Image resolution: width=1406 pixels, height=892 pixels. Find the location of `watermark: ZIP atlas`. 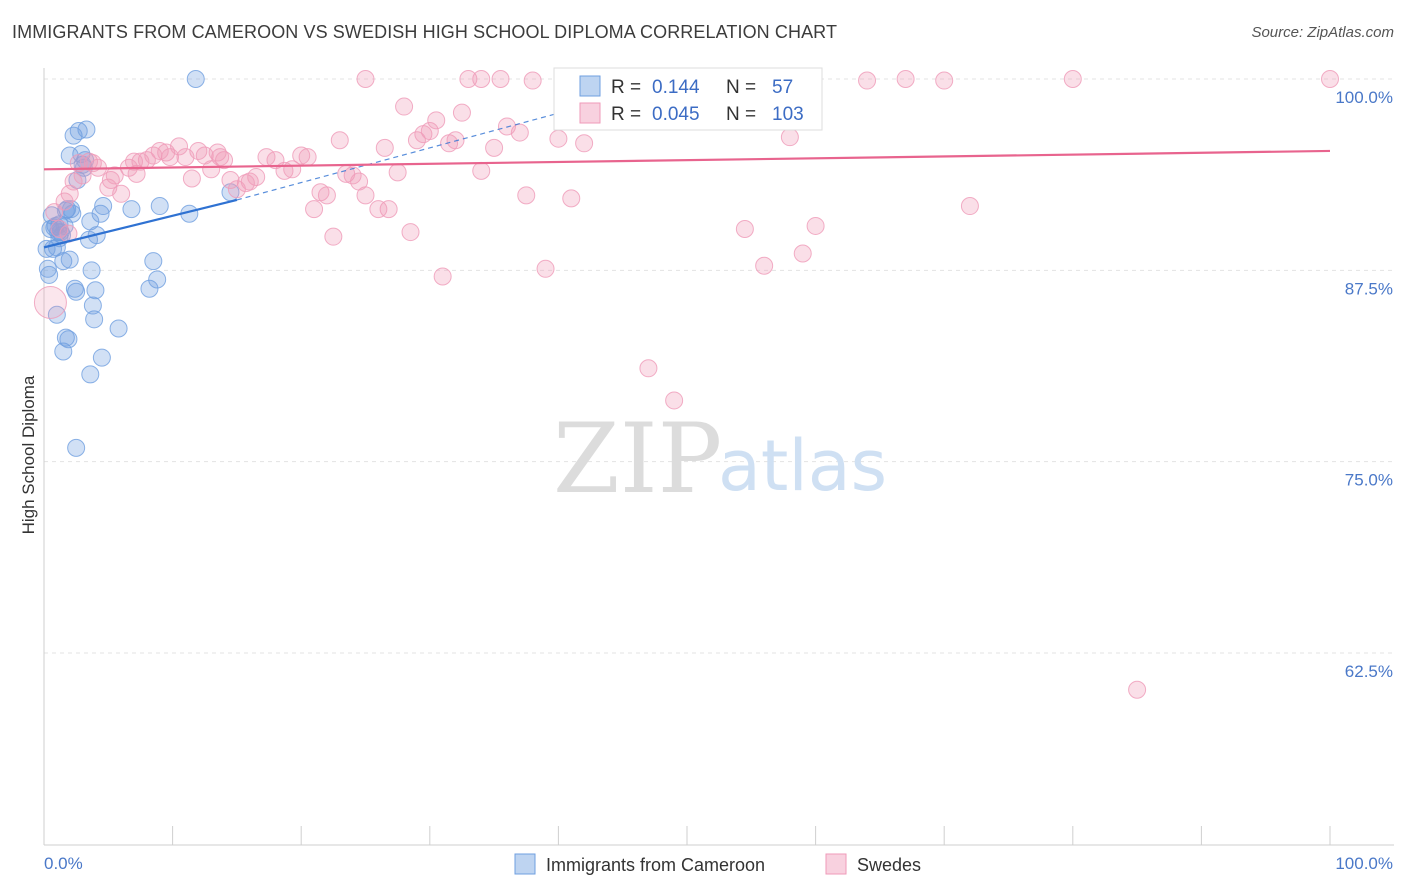

watermark: ZIP atlas is located at coordinates (720, 459).